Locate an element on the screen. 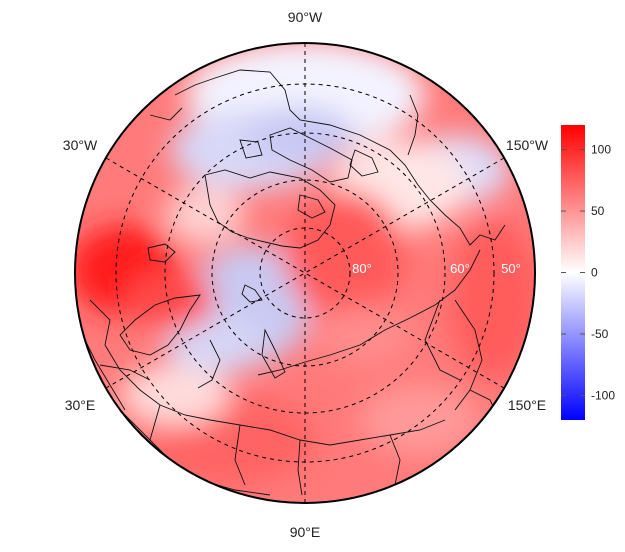 The height and width of the screenshot is (552, 625). lon-label-90w: 90°W is located at coordinates (305, 17).